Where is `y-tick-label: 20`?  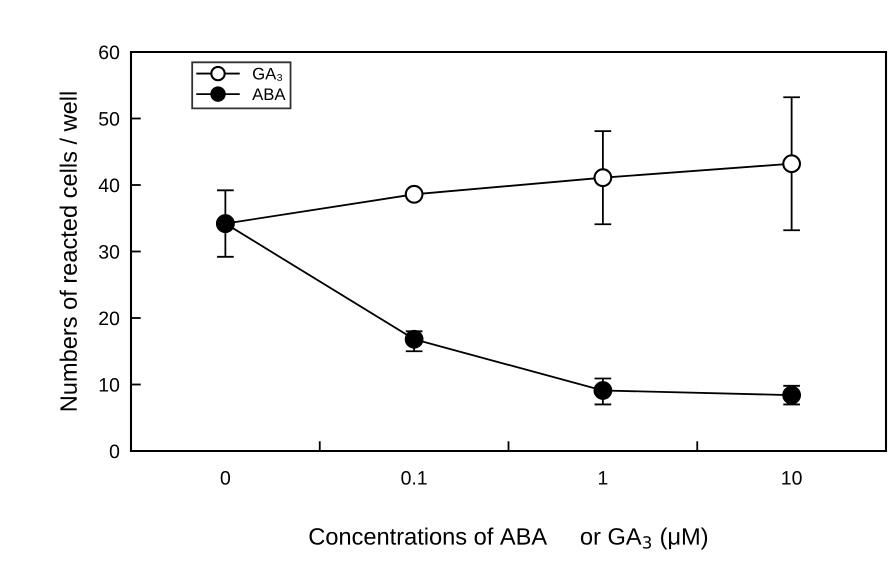 y-tick-label: 20 is located at coordinates (109, 318).